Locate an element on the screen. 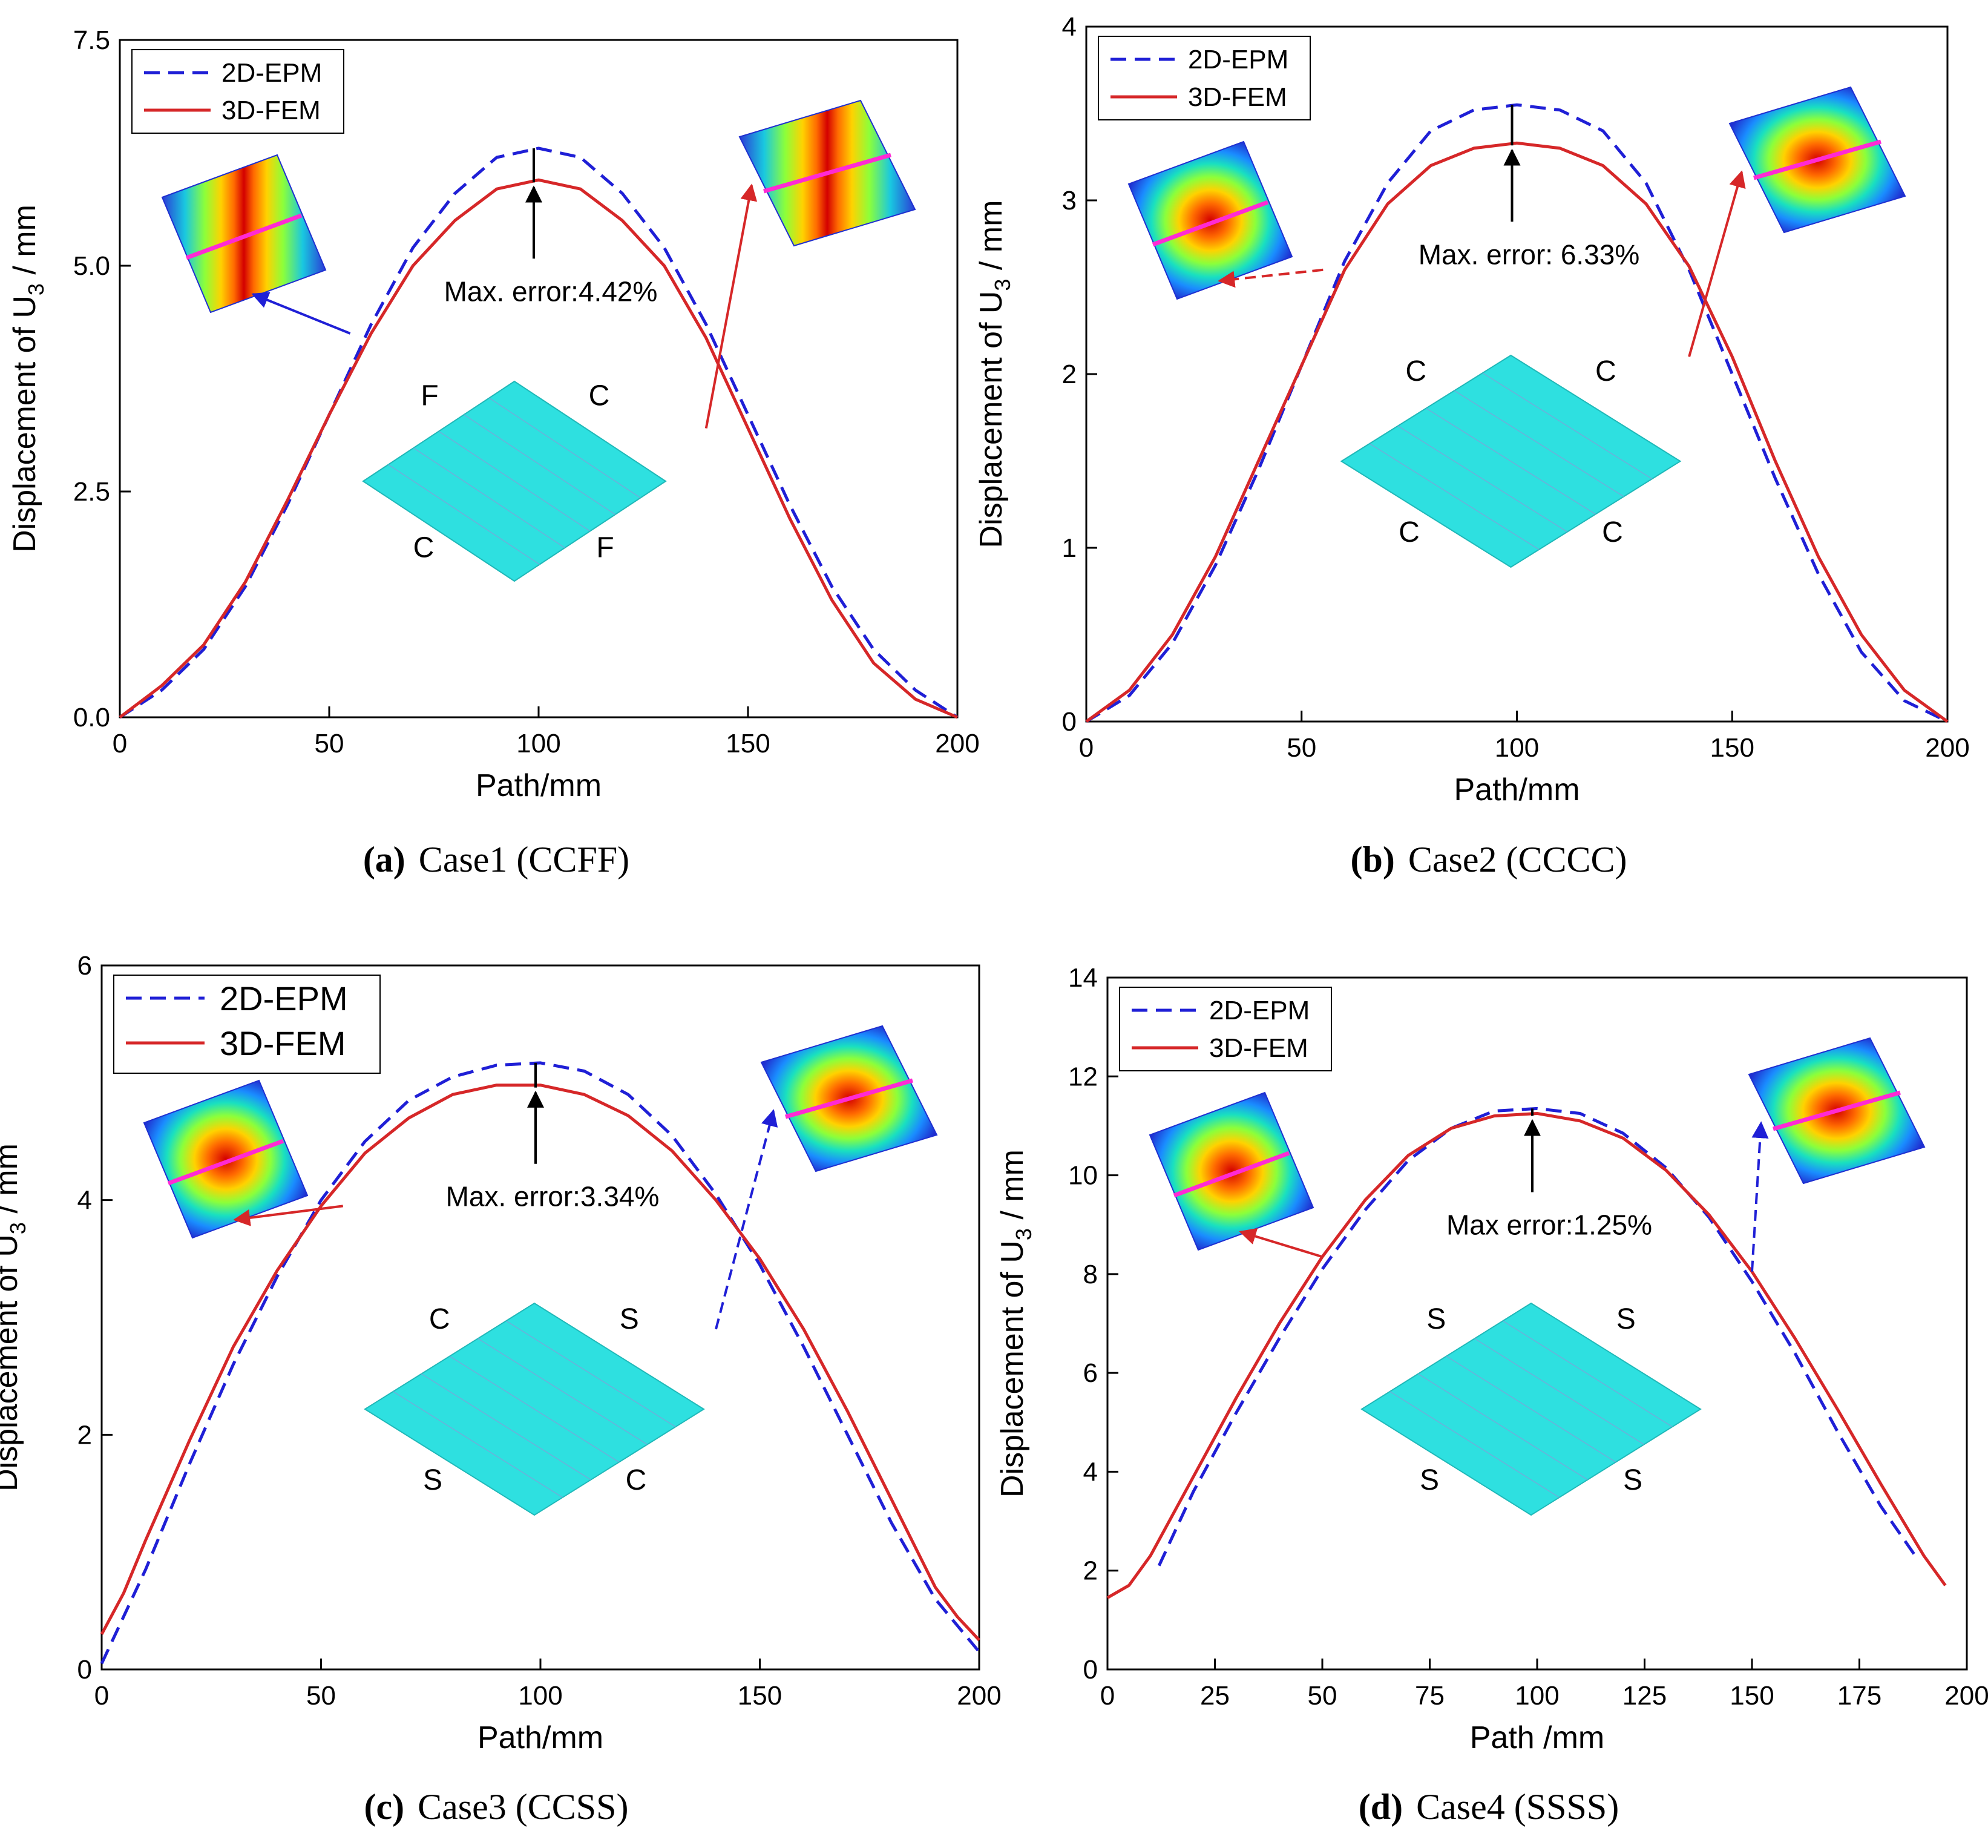 This screenshot has width=1988, height=1848. max-error-annotation: Max error:1.25% is located at coordinates (1549, 1225).